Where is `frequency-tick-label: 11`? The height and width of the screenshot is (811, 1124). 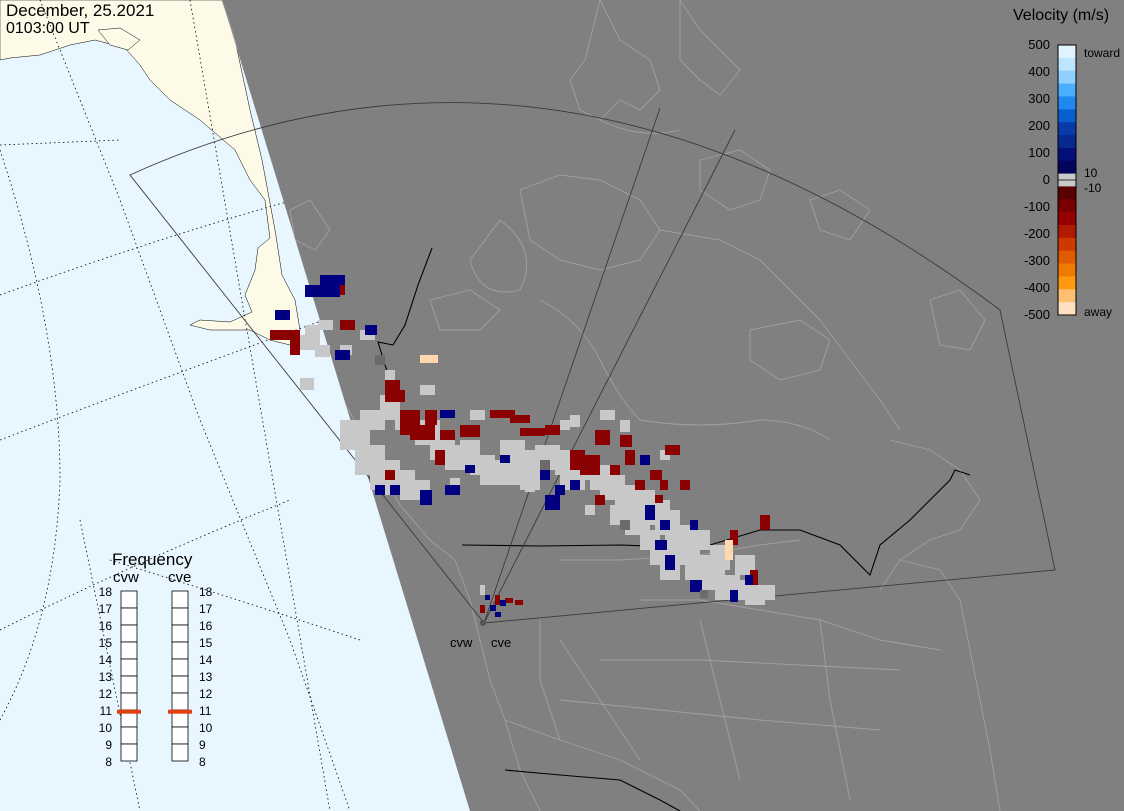
frequency-tick-label: 11 is located at coordinates (106, 711).